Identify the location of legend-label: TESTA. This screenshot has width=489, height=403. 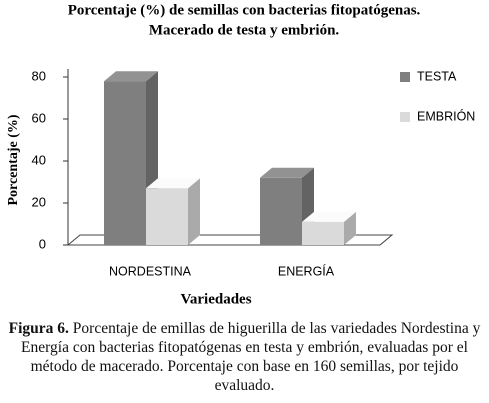
(437, 76).